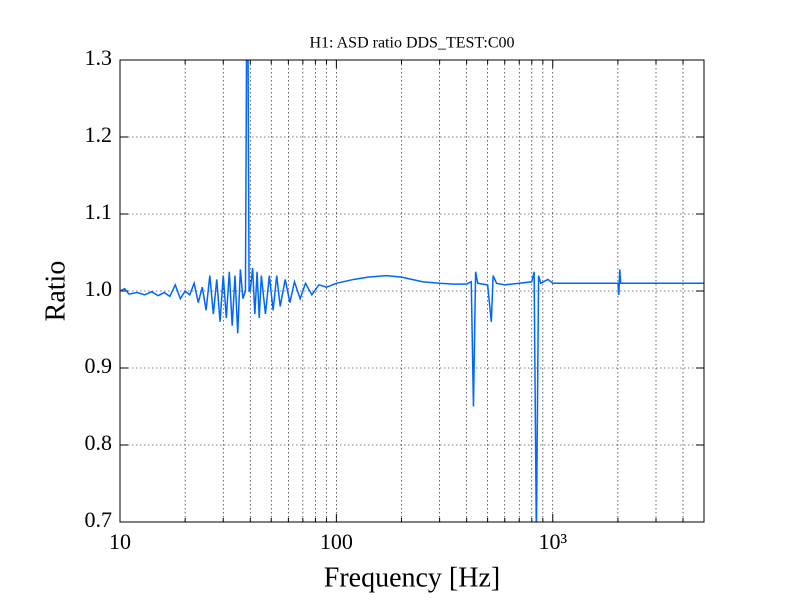 Image resolution: width=800 pixels, height=600 pixels. Describe the element at coordinates (99, 57) in the screenshot. I see `y-tick-label: 1.3` at that location.